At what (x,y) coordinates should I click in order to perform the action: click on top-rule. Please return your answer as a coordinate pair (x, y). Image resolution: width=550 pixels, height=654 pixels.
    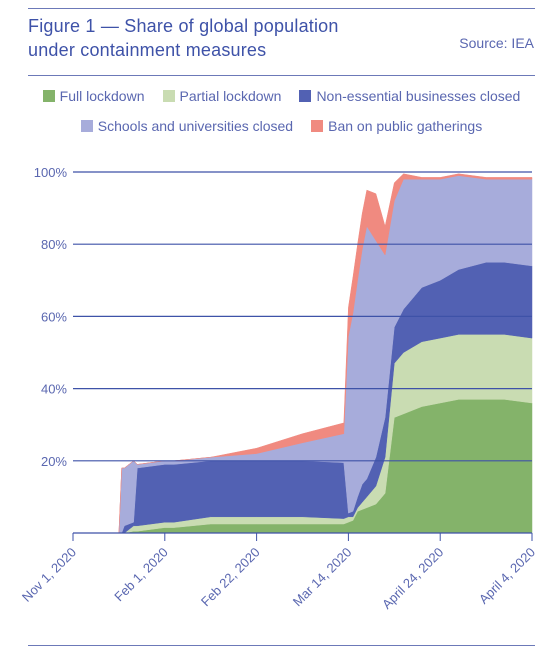
    Looking at the image, I should click on (281, 8).